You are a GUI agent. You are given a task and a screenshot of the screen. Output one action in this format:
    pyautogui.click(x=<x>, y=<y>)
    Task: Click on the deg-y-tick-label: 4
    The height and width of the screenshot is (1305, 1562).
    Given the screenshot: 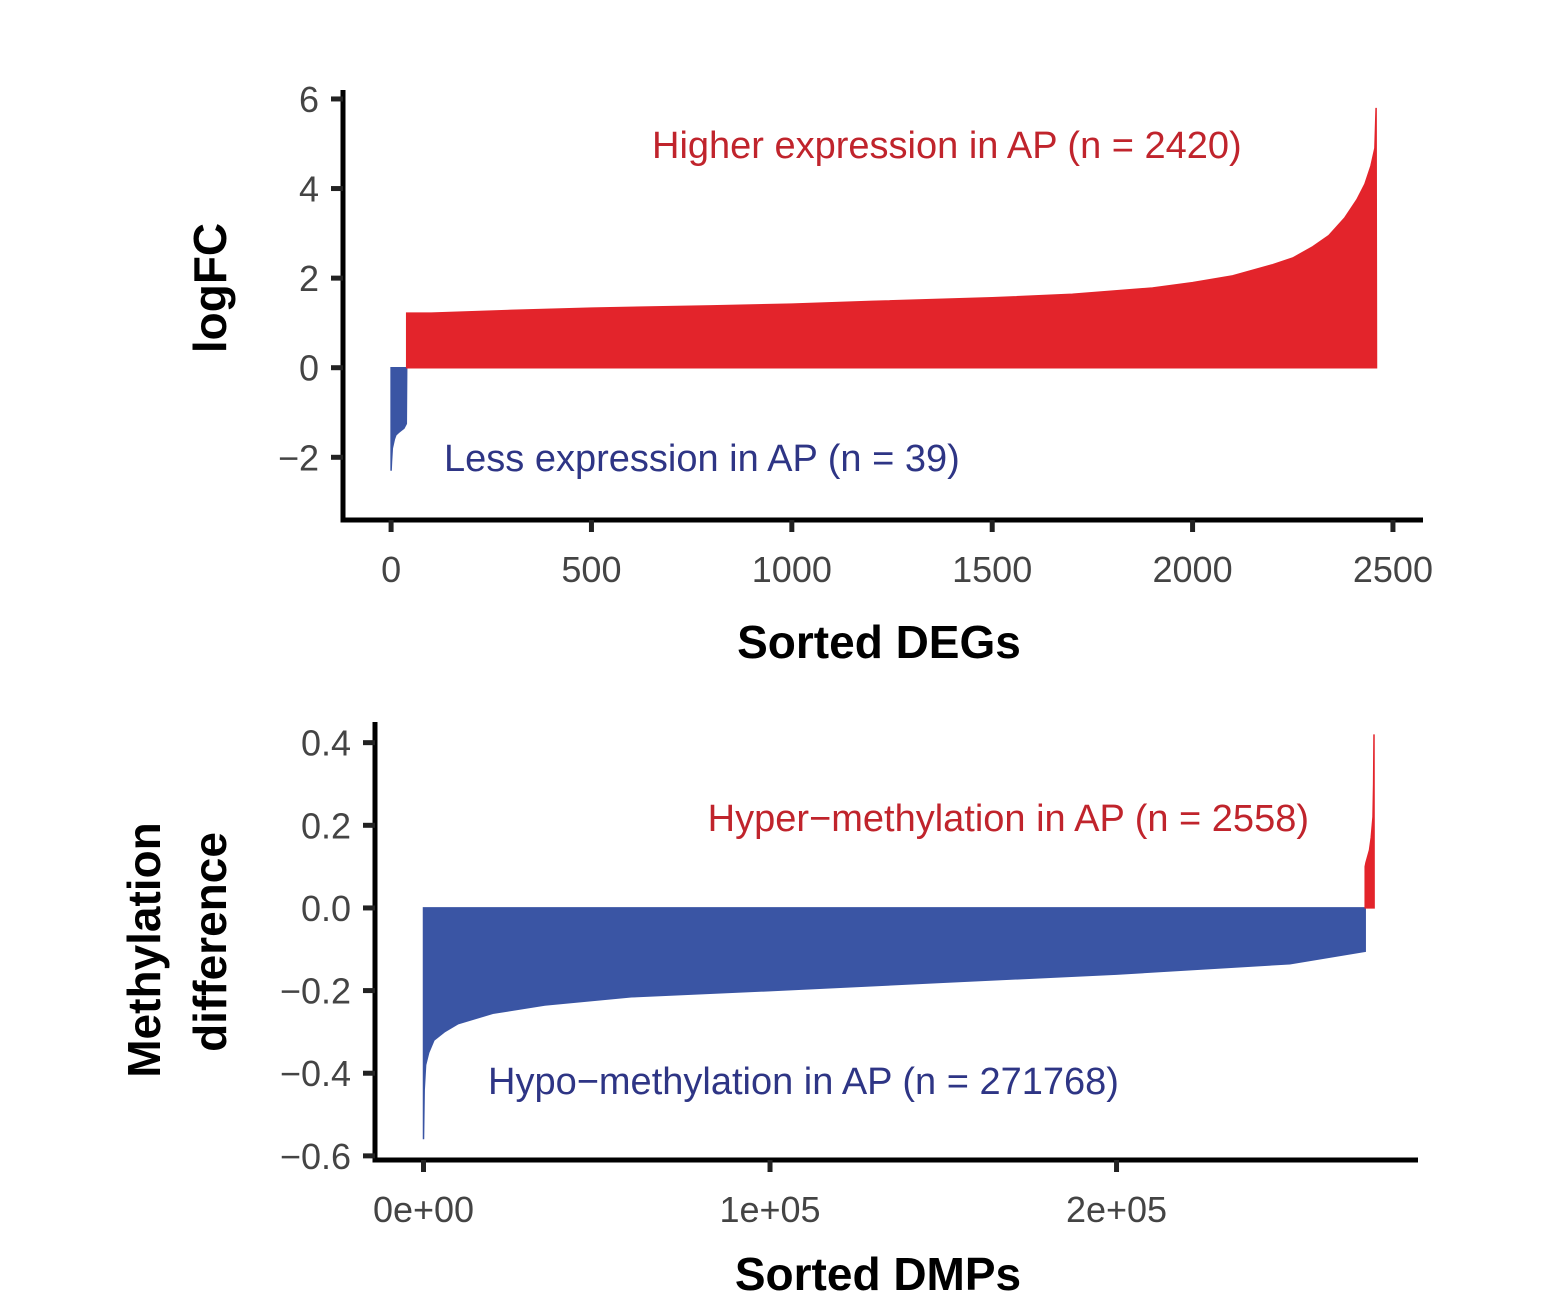 What is the action you would take?
    pyautogui.click(x=309, y=189)
    